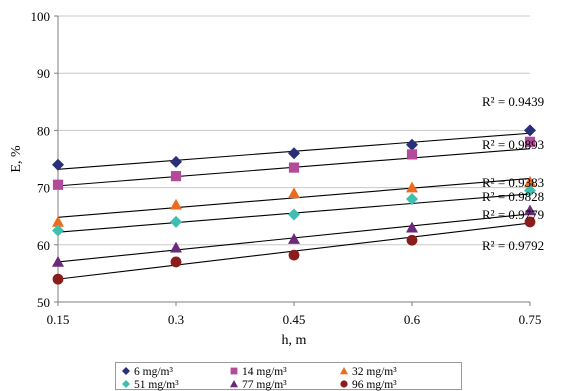 The height and width of the screenshot is (391, 567). I want to click on x-tick-label: 0.3, so click(176, 319).